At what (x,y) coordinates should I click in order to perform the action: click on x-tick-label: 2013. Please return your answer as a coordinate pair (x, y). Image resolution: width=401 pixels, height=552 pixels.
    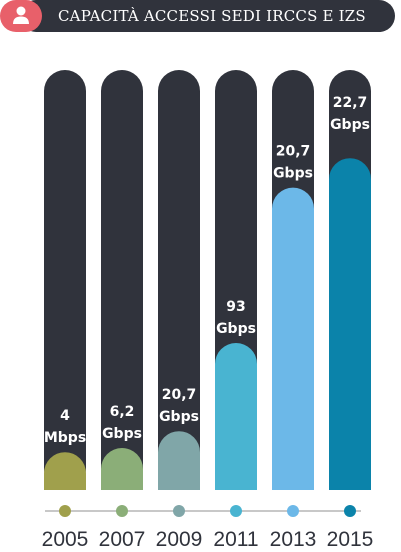
    Looking at the image, I should click on (293, 539).